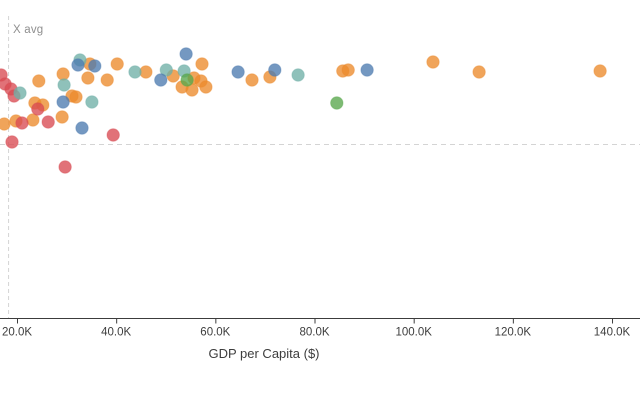  What do you see at coordinates (28, 30) in the screenshot?
I see `x-avg-annotation: X avg` at bounding box center [28, 30].